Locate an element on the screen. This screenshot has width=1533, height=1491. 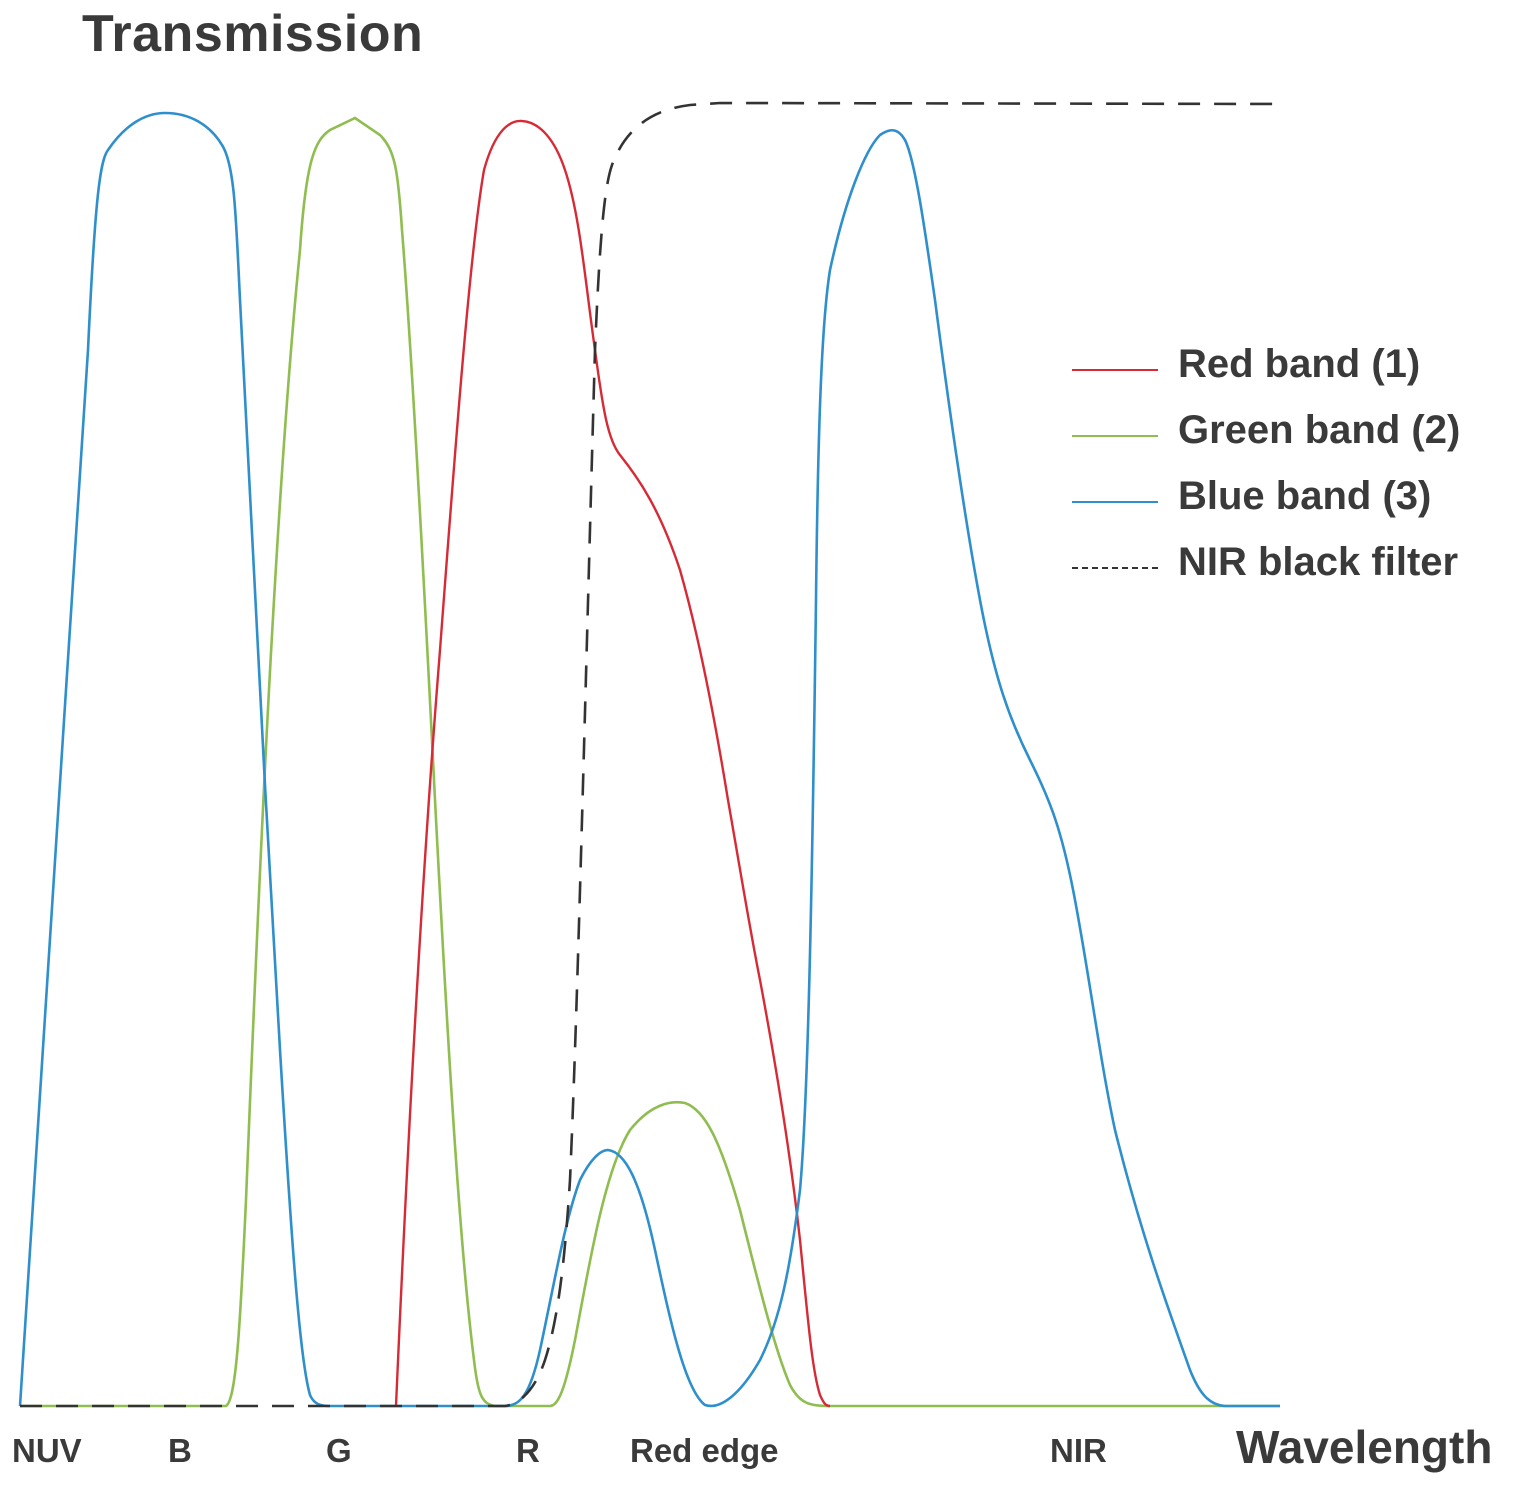
legend-label: Green band (2) is located at coordinates (1319, 430).